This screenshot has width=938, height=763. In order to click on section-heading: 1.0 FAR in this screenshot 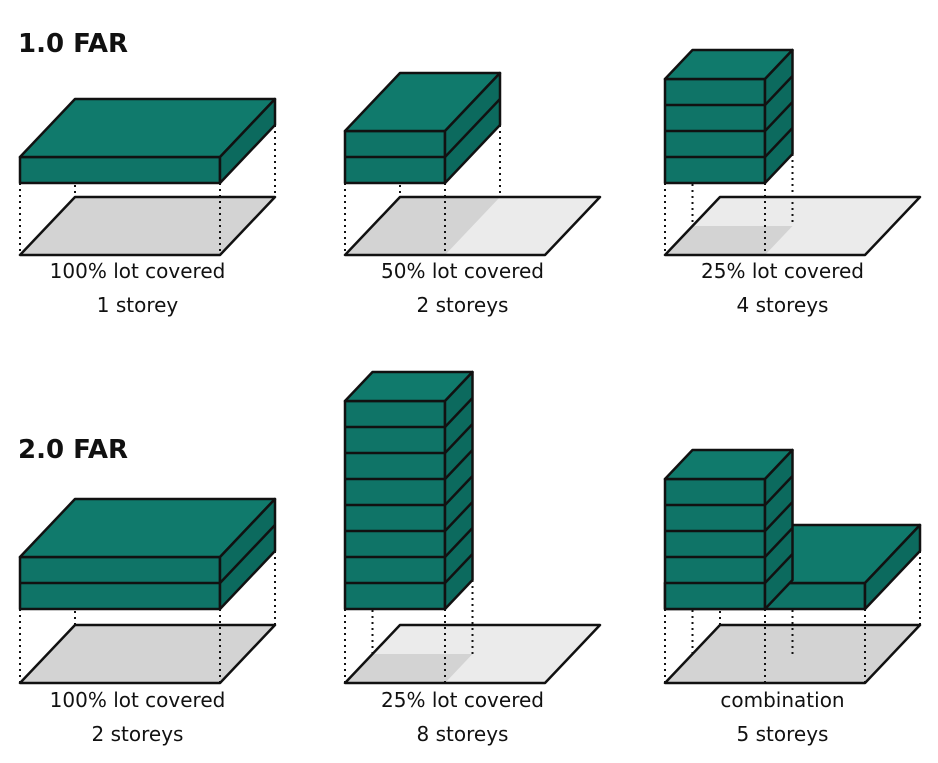, I will do `click(73, 44)`.